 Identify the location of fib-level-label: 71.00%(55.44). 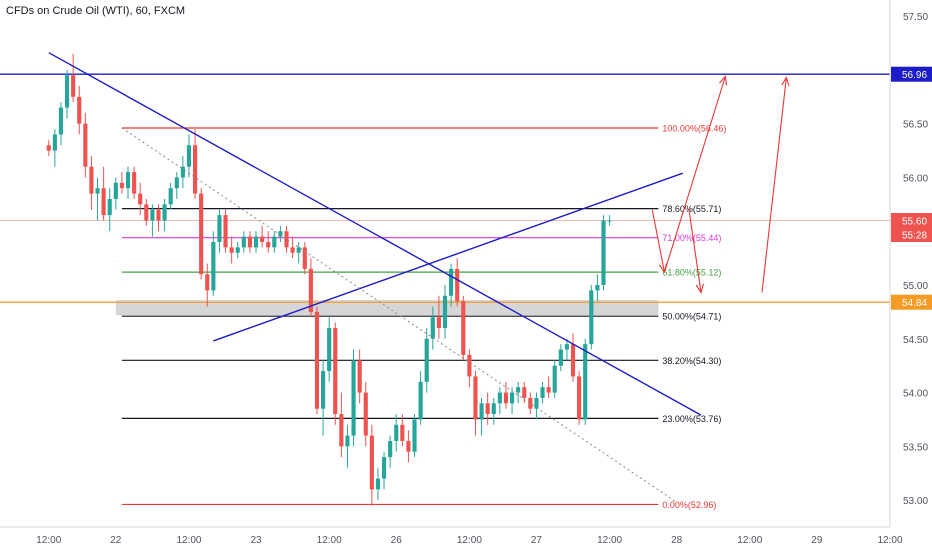
(691, 238).